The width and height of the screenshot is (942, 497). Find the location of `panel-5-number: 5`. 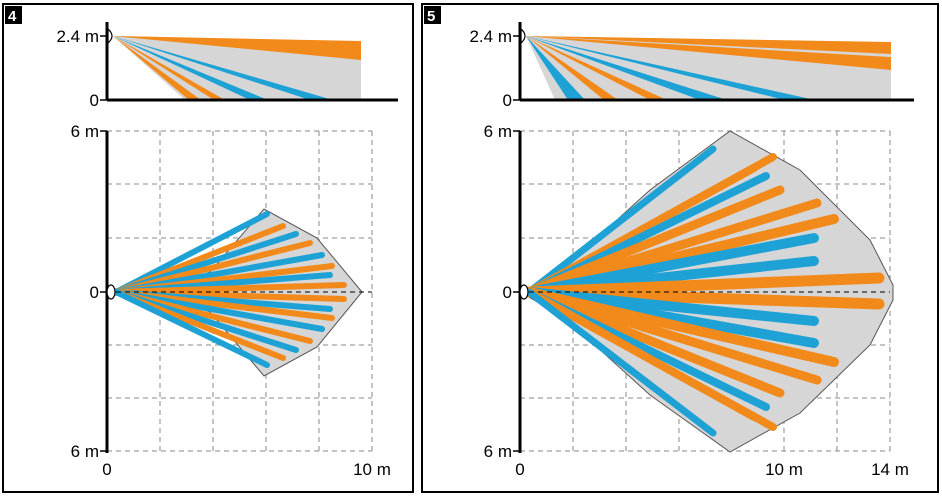

panel-5-number: 5 is located at coordinates (431, 16).